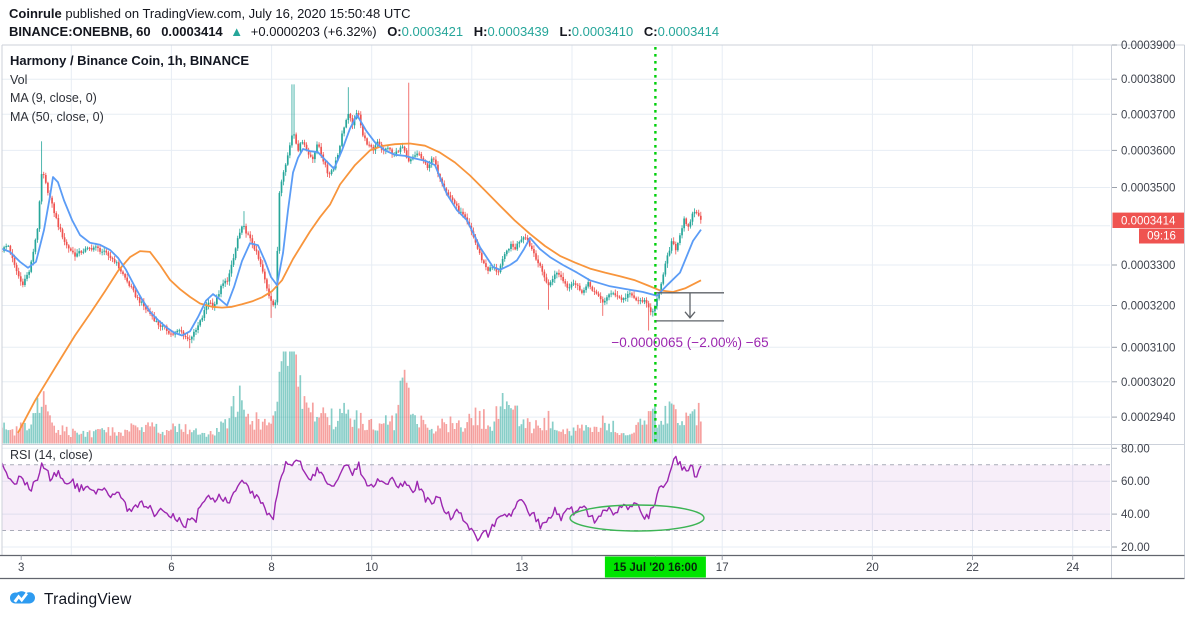 The image size is (1188, 620). What do you see at coordinates (650, 31) in the screenshot?
I see `close-label: C:` at bounding box center [650, 31].